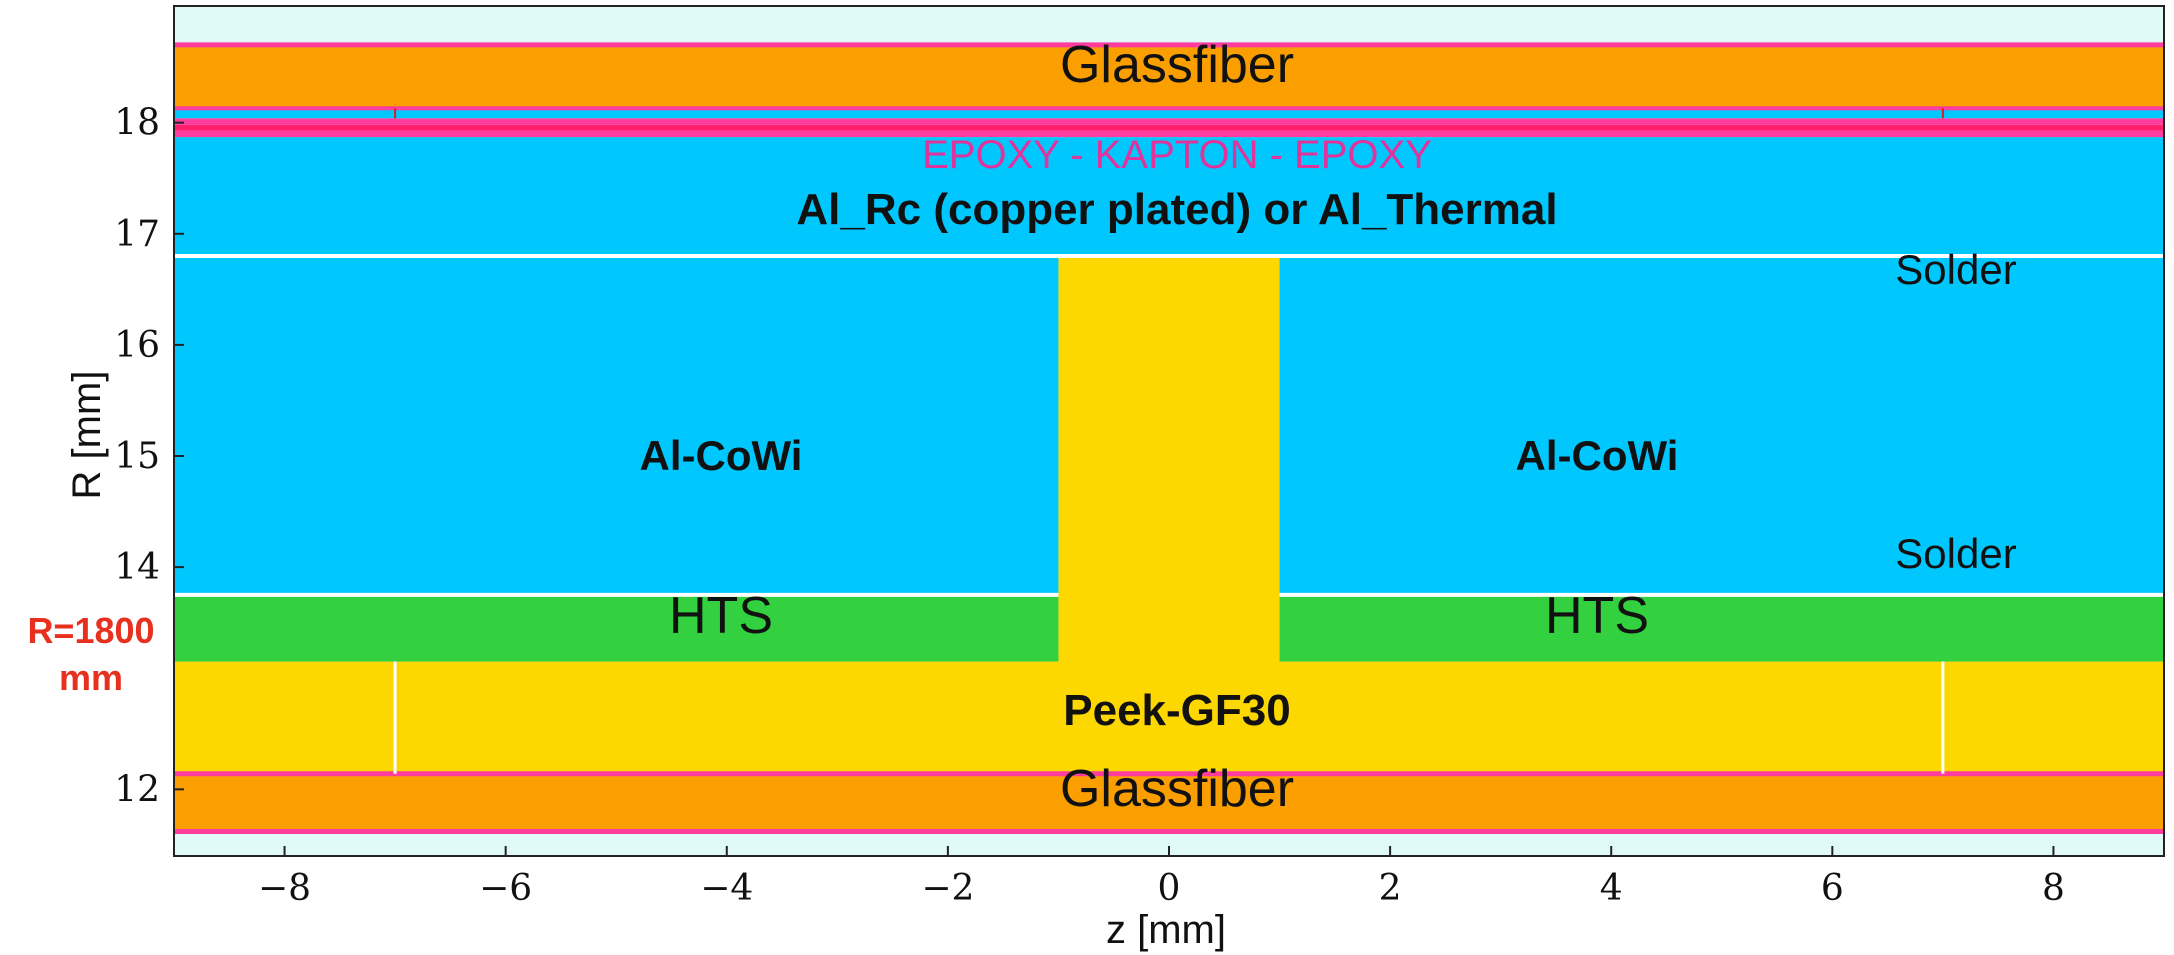 The width and height of the screenshot is (2174, 955). I want to click on solder-bottom-label: Solder, so click(1955, 553).